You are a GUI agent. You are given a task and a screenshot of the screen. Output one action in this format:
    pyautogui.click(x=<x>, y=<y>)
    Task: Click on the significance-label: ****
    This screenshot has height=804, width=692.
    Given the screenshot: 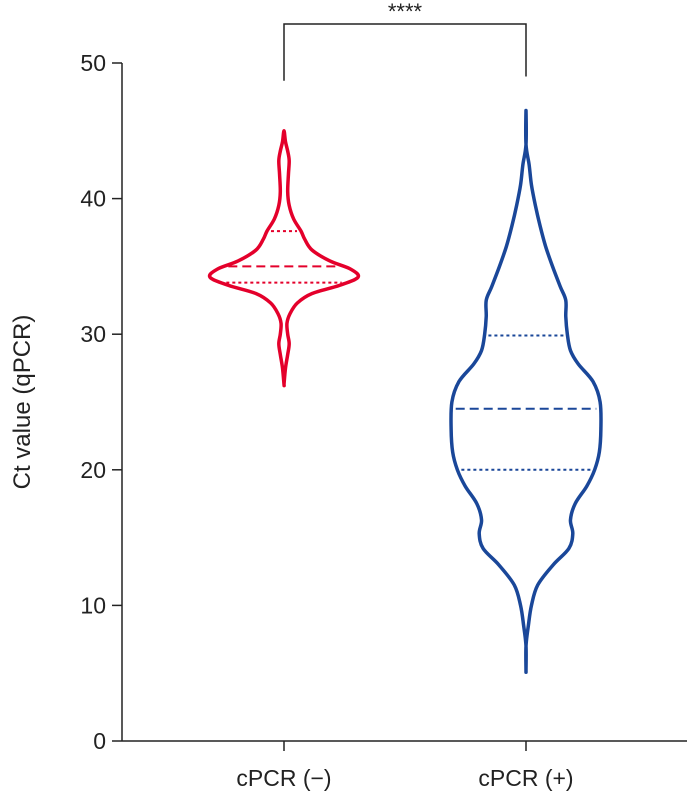 What is the action you would take?
    pyautogui.click(x=405, y=12)
    